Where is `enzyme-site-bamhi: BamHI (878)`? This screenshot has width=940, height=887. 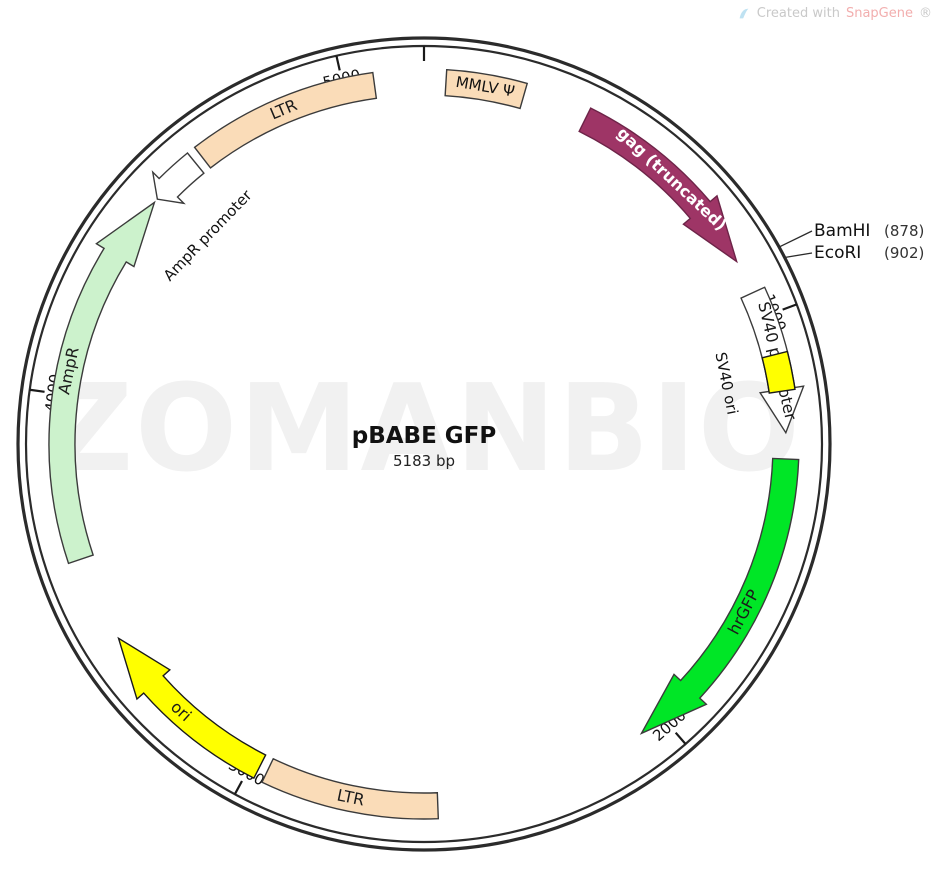
enzyme-site-bamhi: BamHI (878) is located at coordinates (851, 234).